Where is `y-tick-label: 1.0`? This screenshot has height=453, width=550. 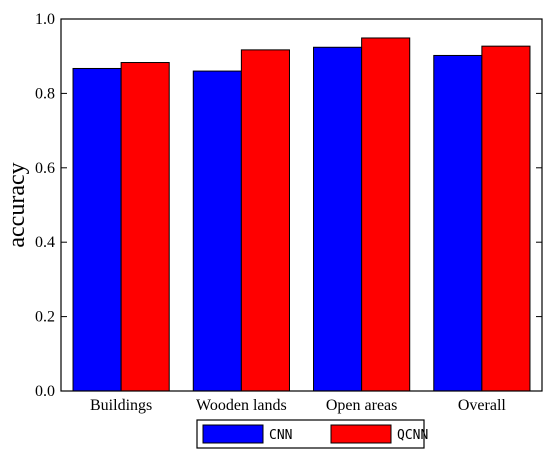 y-tick-label: 1.0 is located at coordinates (45, 19).